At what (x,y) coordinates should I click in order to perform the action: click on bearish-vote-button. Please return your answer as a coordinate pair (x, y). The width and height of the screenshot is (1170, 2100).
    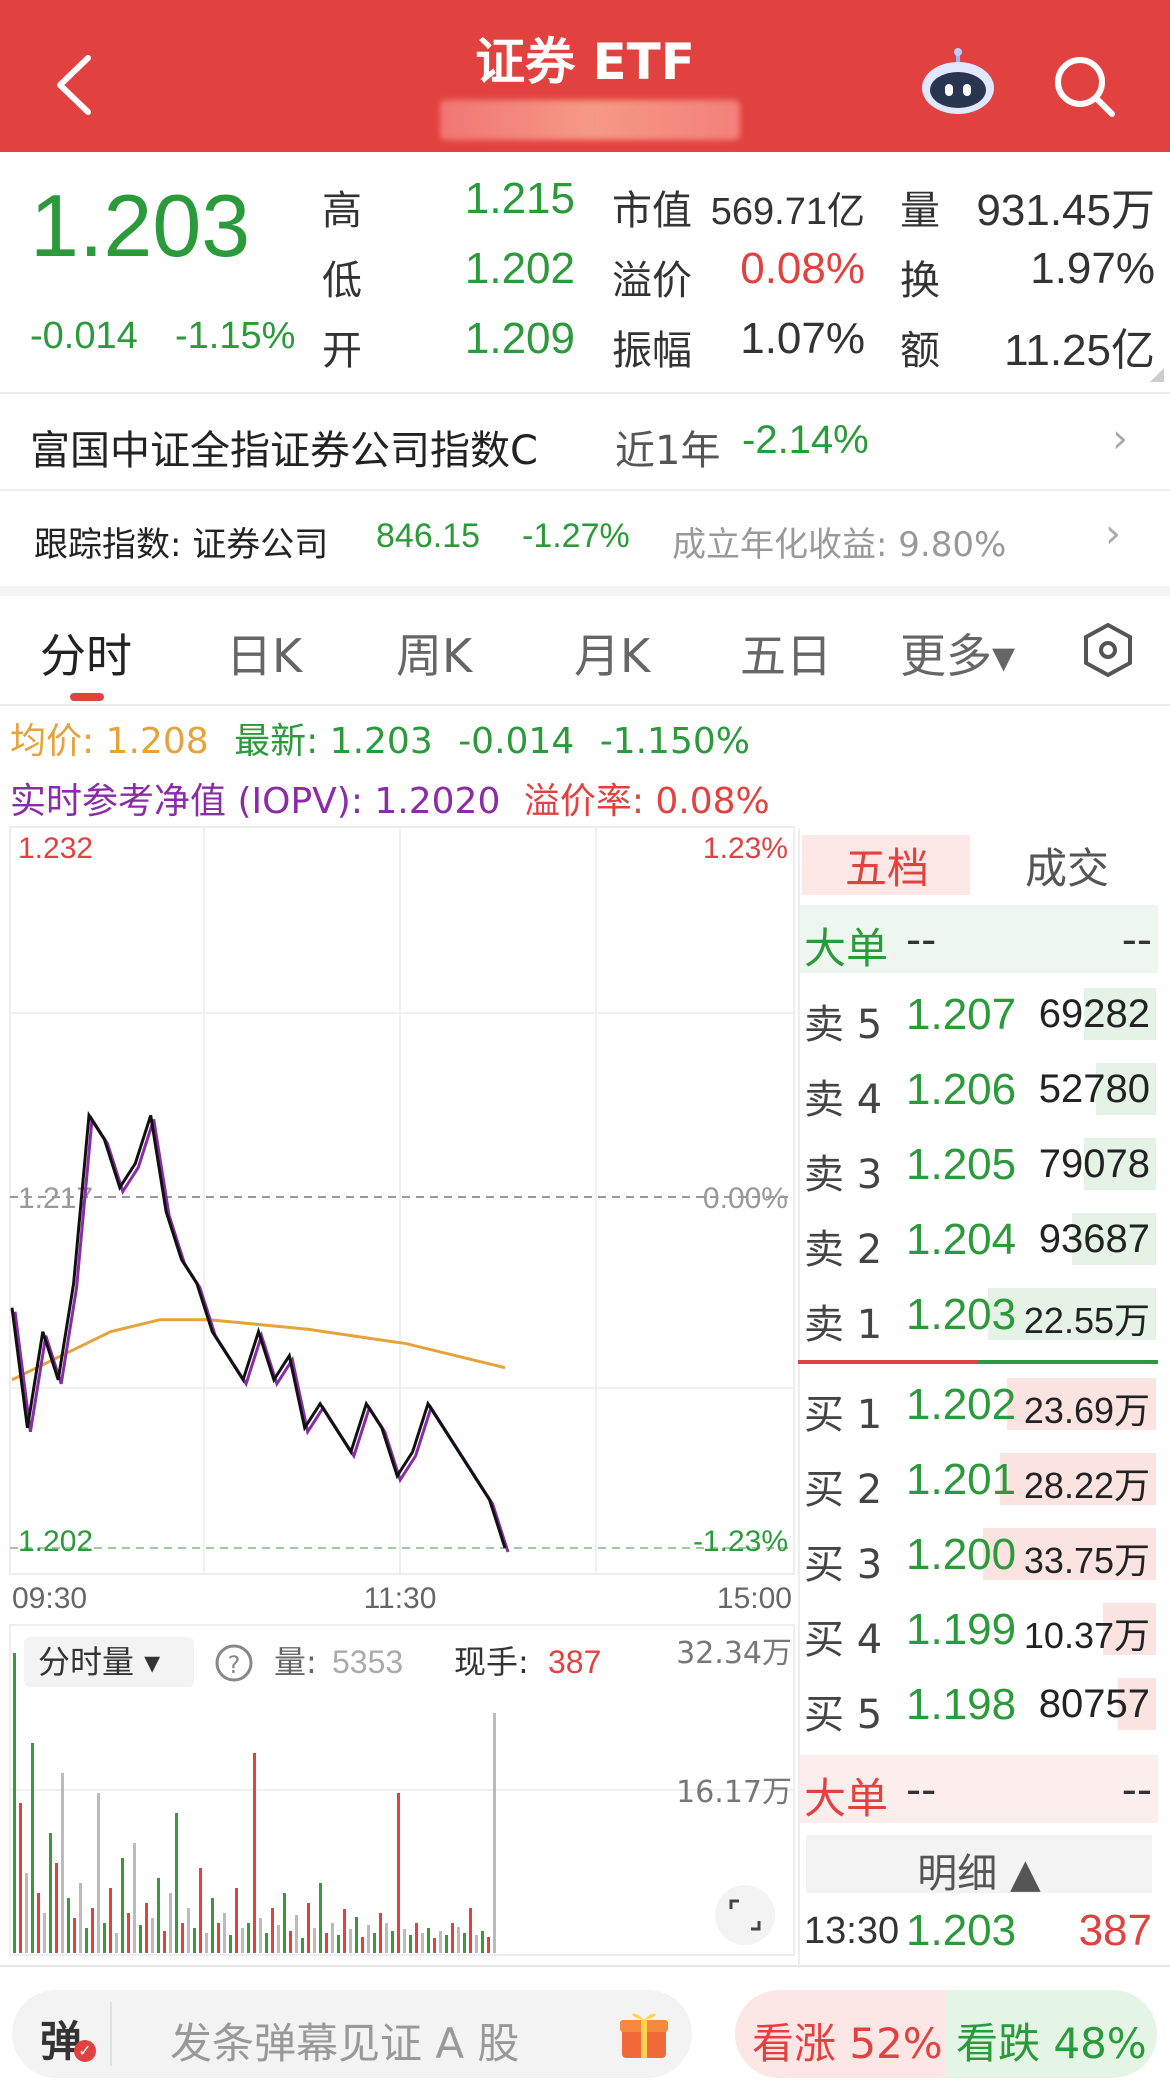
    Looking at the image, I should click on (1051, 2034).